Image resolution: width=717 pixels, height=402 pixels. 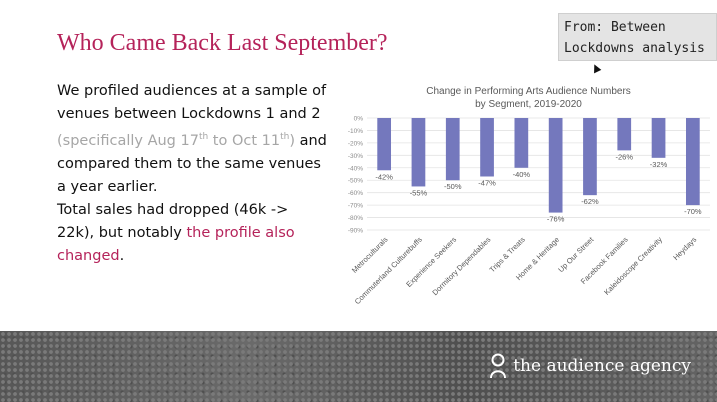 I want to click on x-tick-label: Dormitory Dependables, so click(x=461, y=266).